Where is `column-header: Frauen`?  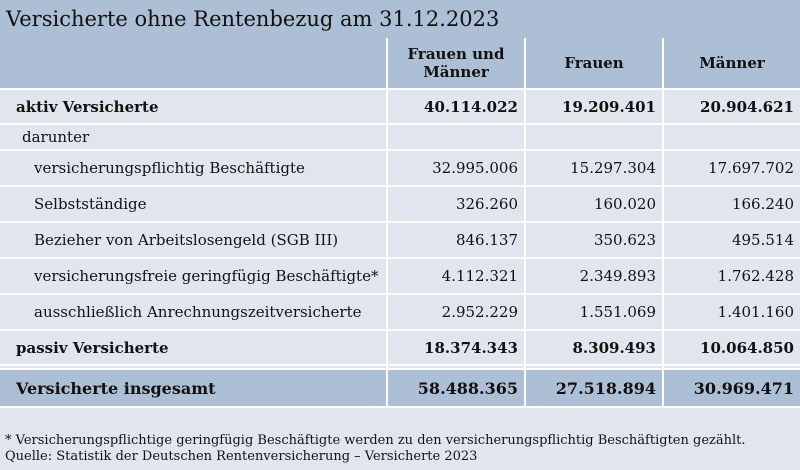
column-header: Frauen is located at coordinates (594, 63).